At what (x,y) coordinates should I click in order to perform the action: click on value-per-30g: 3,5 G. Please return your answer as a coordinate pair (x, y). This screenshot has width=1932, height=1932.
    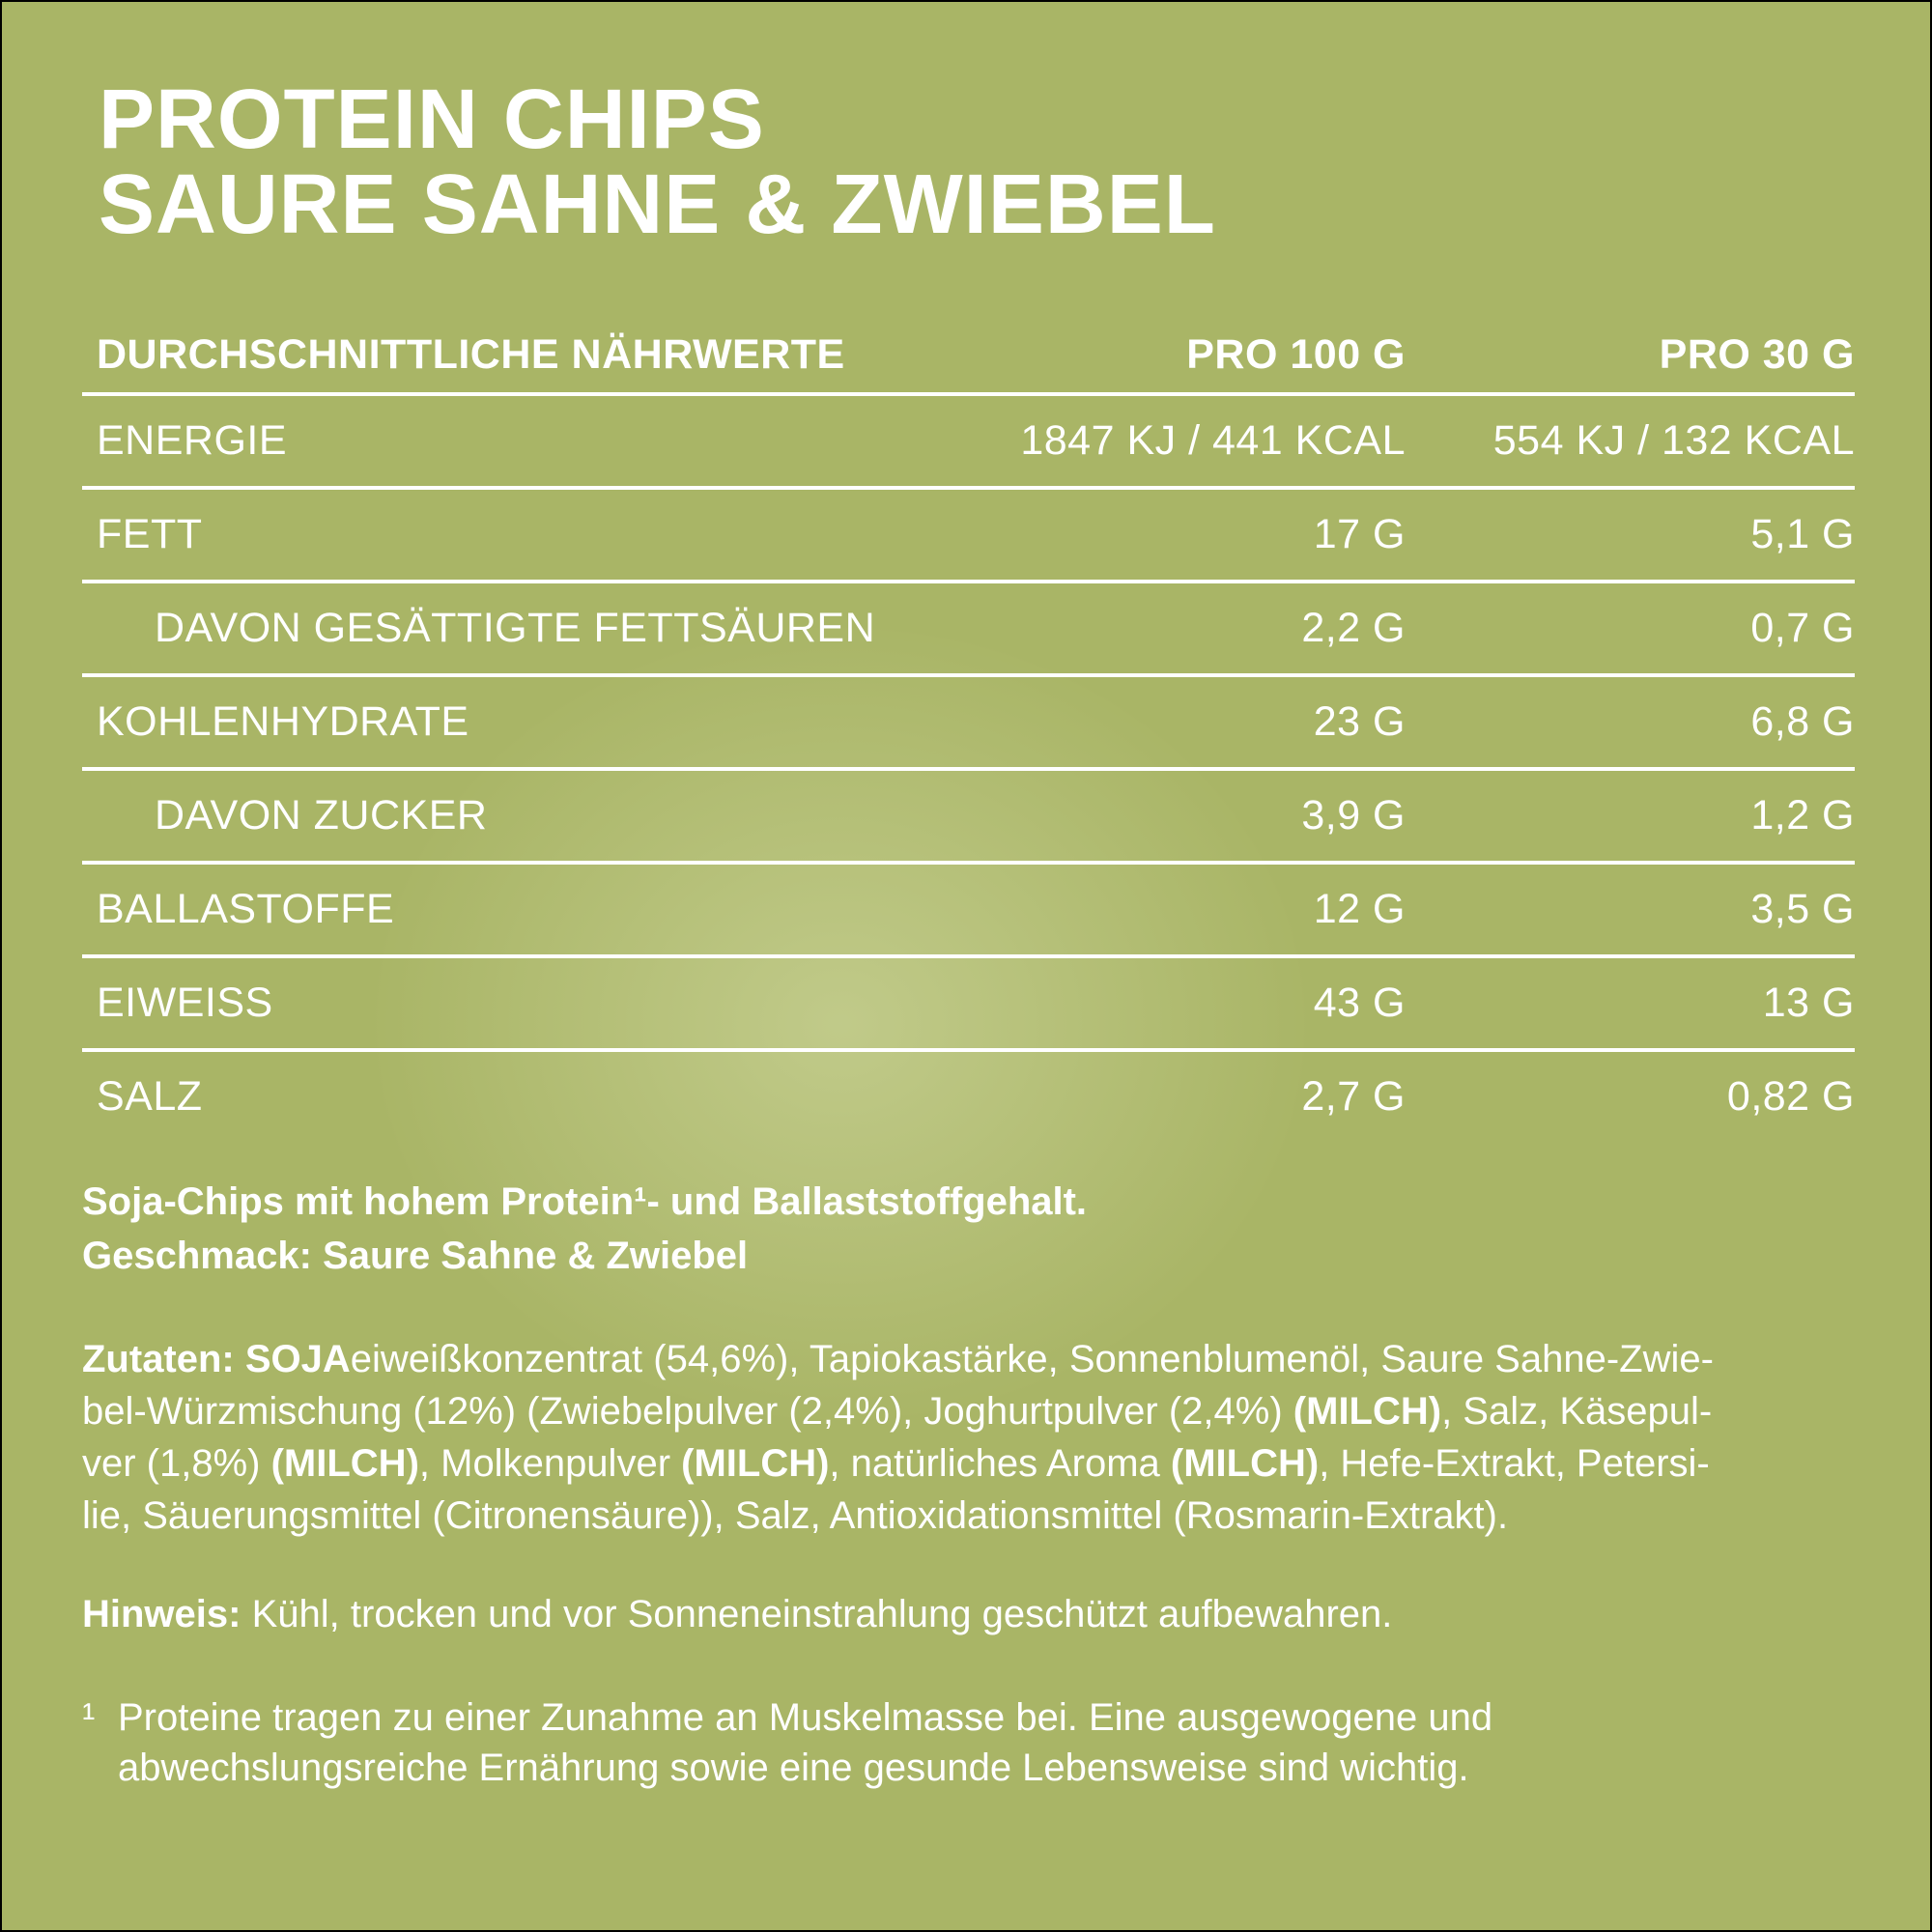
    Looking at the image, I should click on (1802, 909).